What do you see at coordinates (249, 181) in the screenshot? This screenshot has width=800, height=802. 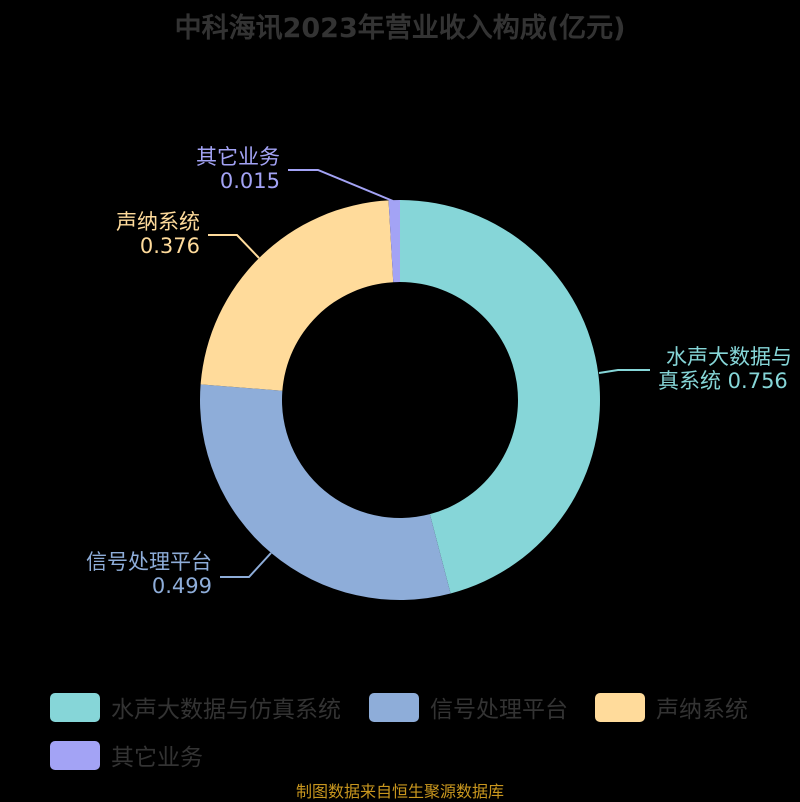 I see `label-other-value: 0.015` at bounding box center [249, 181].